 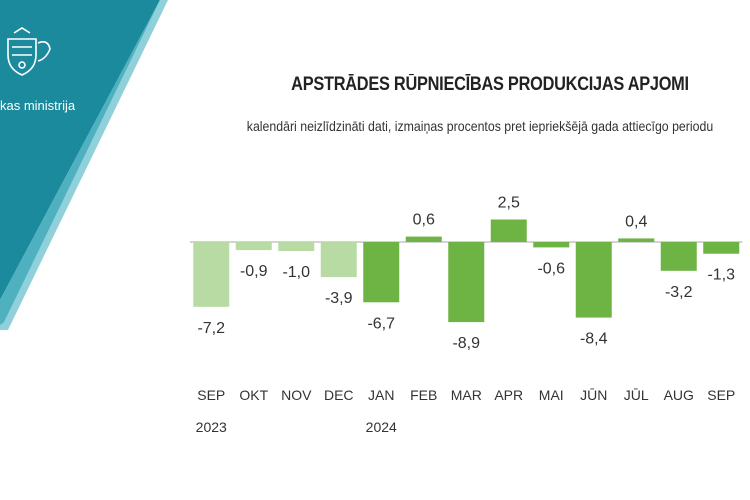 What do you see at coordinates (508, 395) in the screenshot?
I see `category-label-7: APR` at bounding box center [508, 395].